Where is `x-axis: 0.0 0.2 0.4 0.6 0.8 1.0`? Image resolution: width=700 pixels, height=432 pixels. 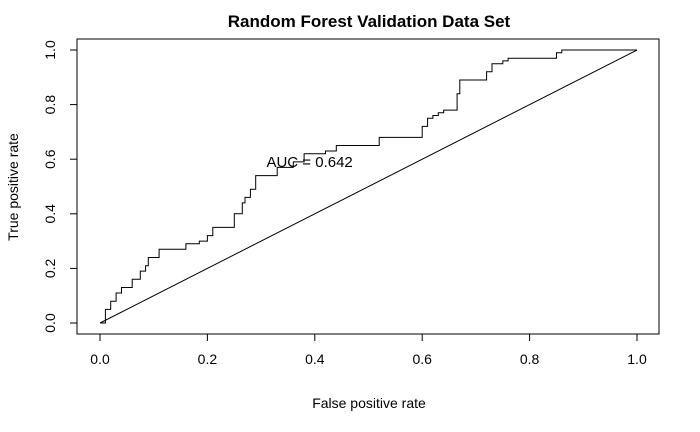
x-axis: 0.0 0.2 0.4 0.6 0.8 1.0 is located at coordinates (368, 350).